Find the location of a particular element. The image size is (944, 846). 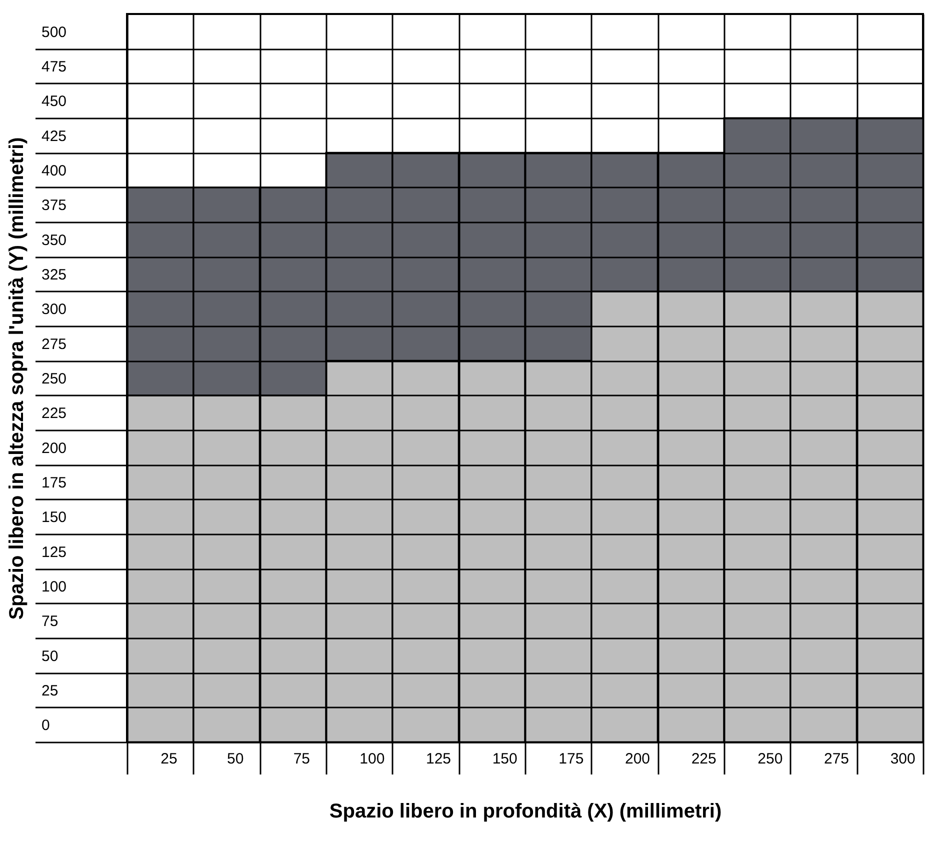

y-tick-label: 175 is located at coordinates (54, 483).